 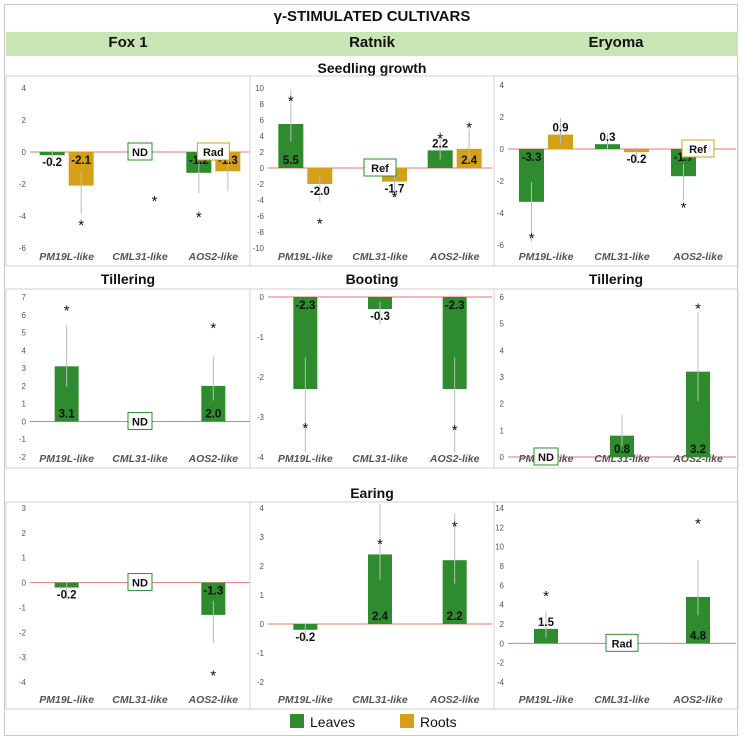 What do you see at coordinates (213, 592) in the screenshot?
I see `data-label: -1.3` at bounding box center [213, 592].